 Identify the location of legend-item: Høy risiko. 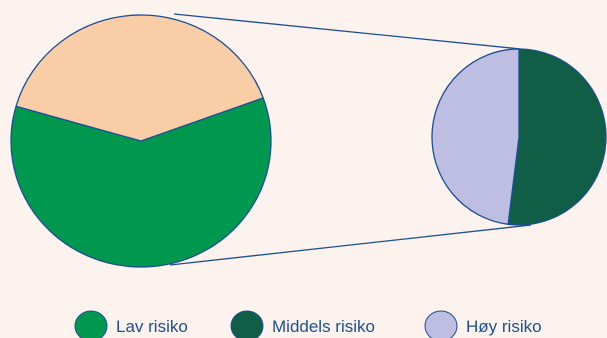
(483, 324).